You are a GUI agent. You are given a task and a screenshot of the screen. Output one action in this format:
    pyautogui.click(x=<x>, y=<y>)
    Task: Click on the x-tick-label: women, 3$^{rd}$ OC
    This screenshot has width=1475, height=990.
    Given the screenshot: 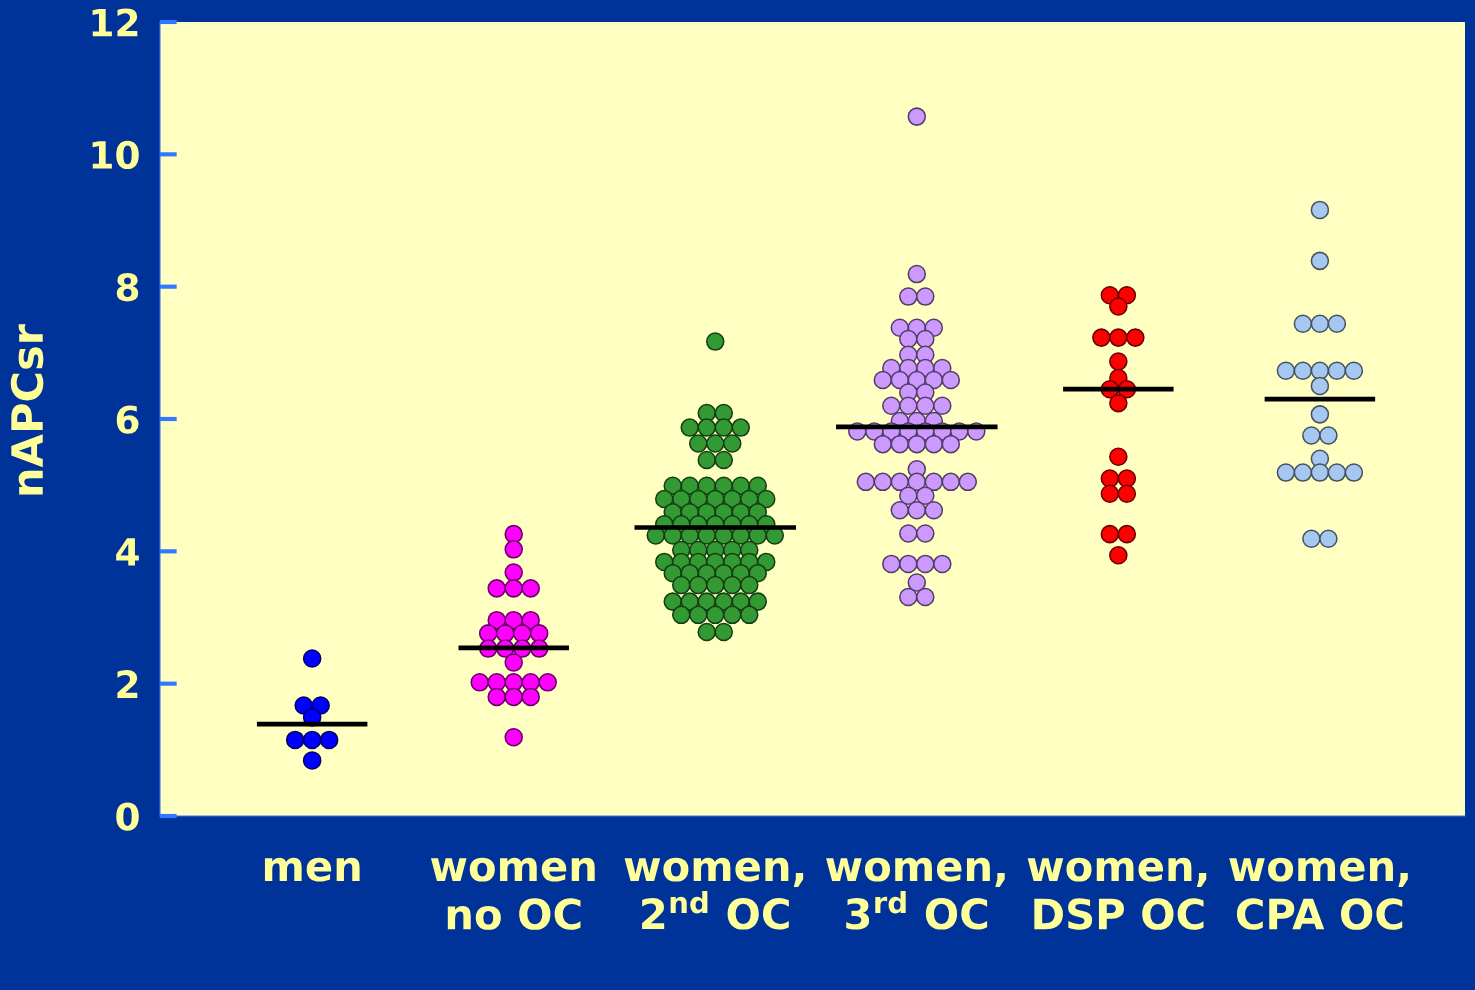 What is the action you would take?
    pyautogui.click(x=915, y=893)
    